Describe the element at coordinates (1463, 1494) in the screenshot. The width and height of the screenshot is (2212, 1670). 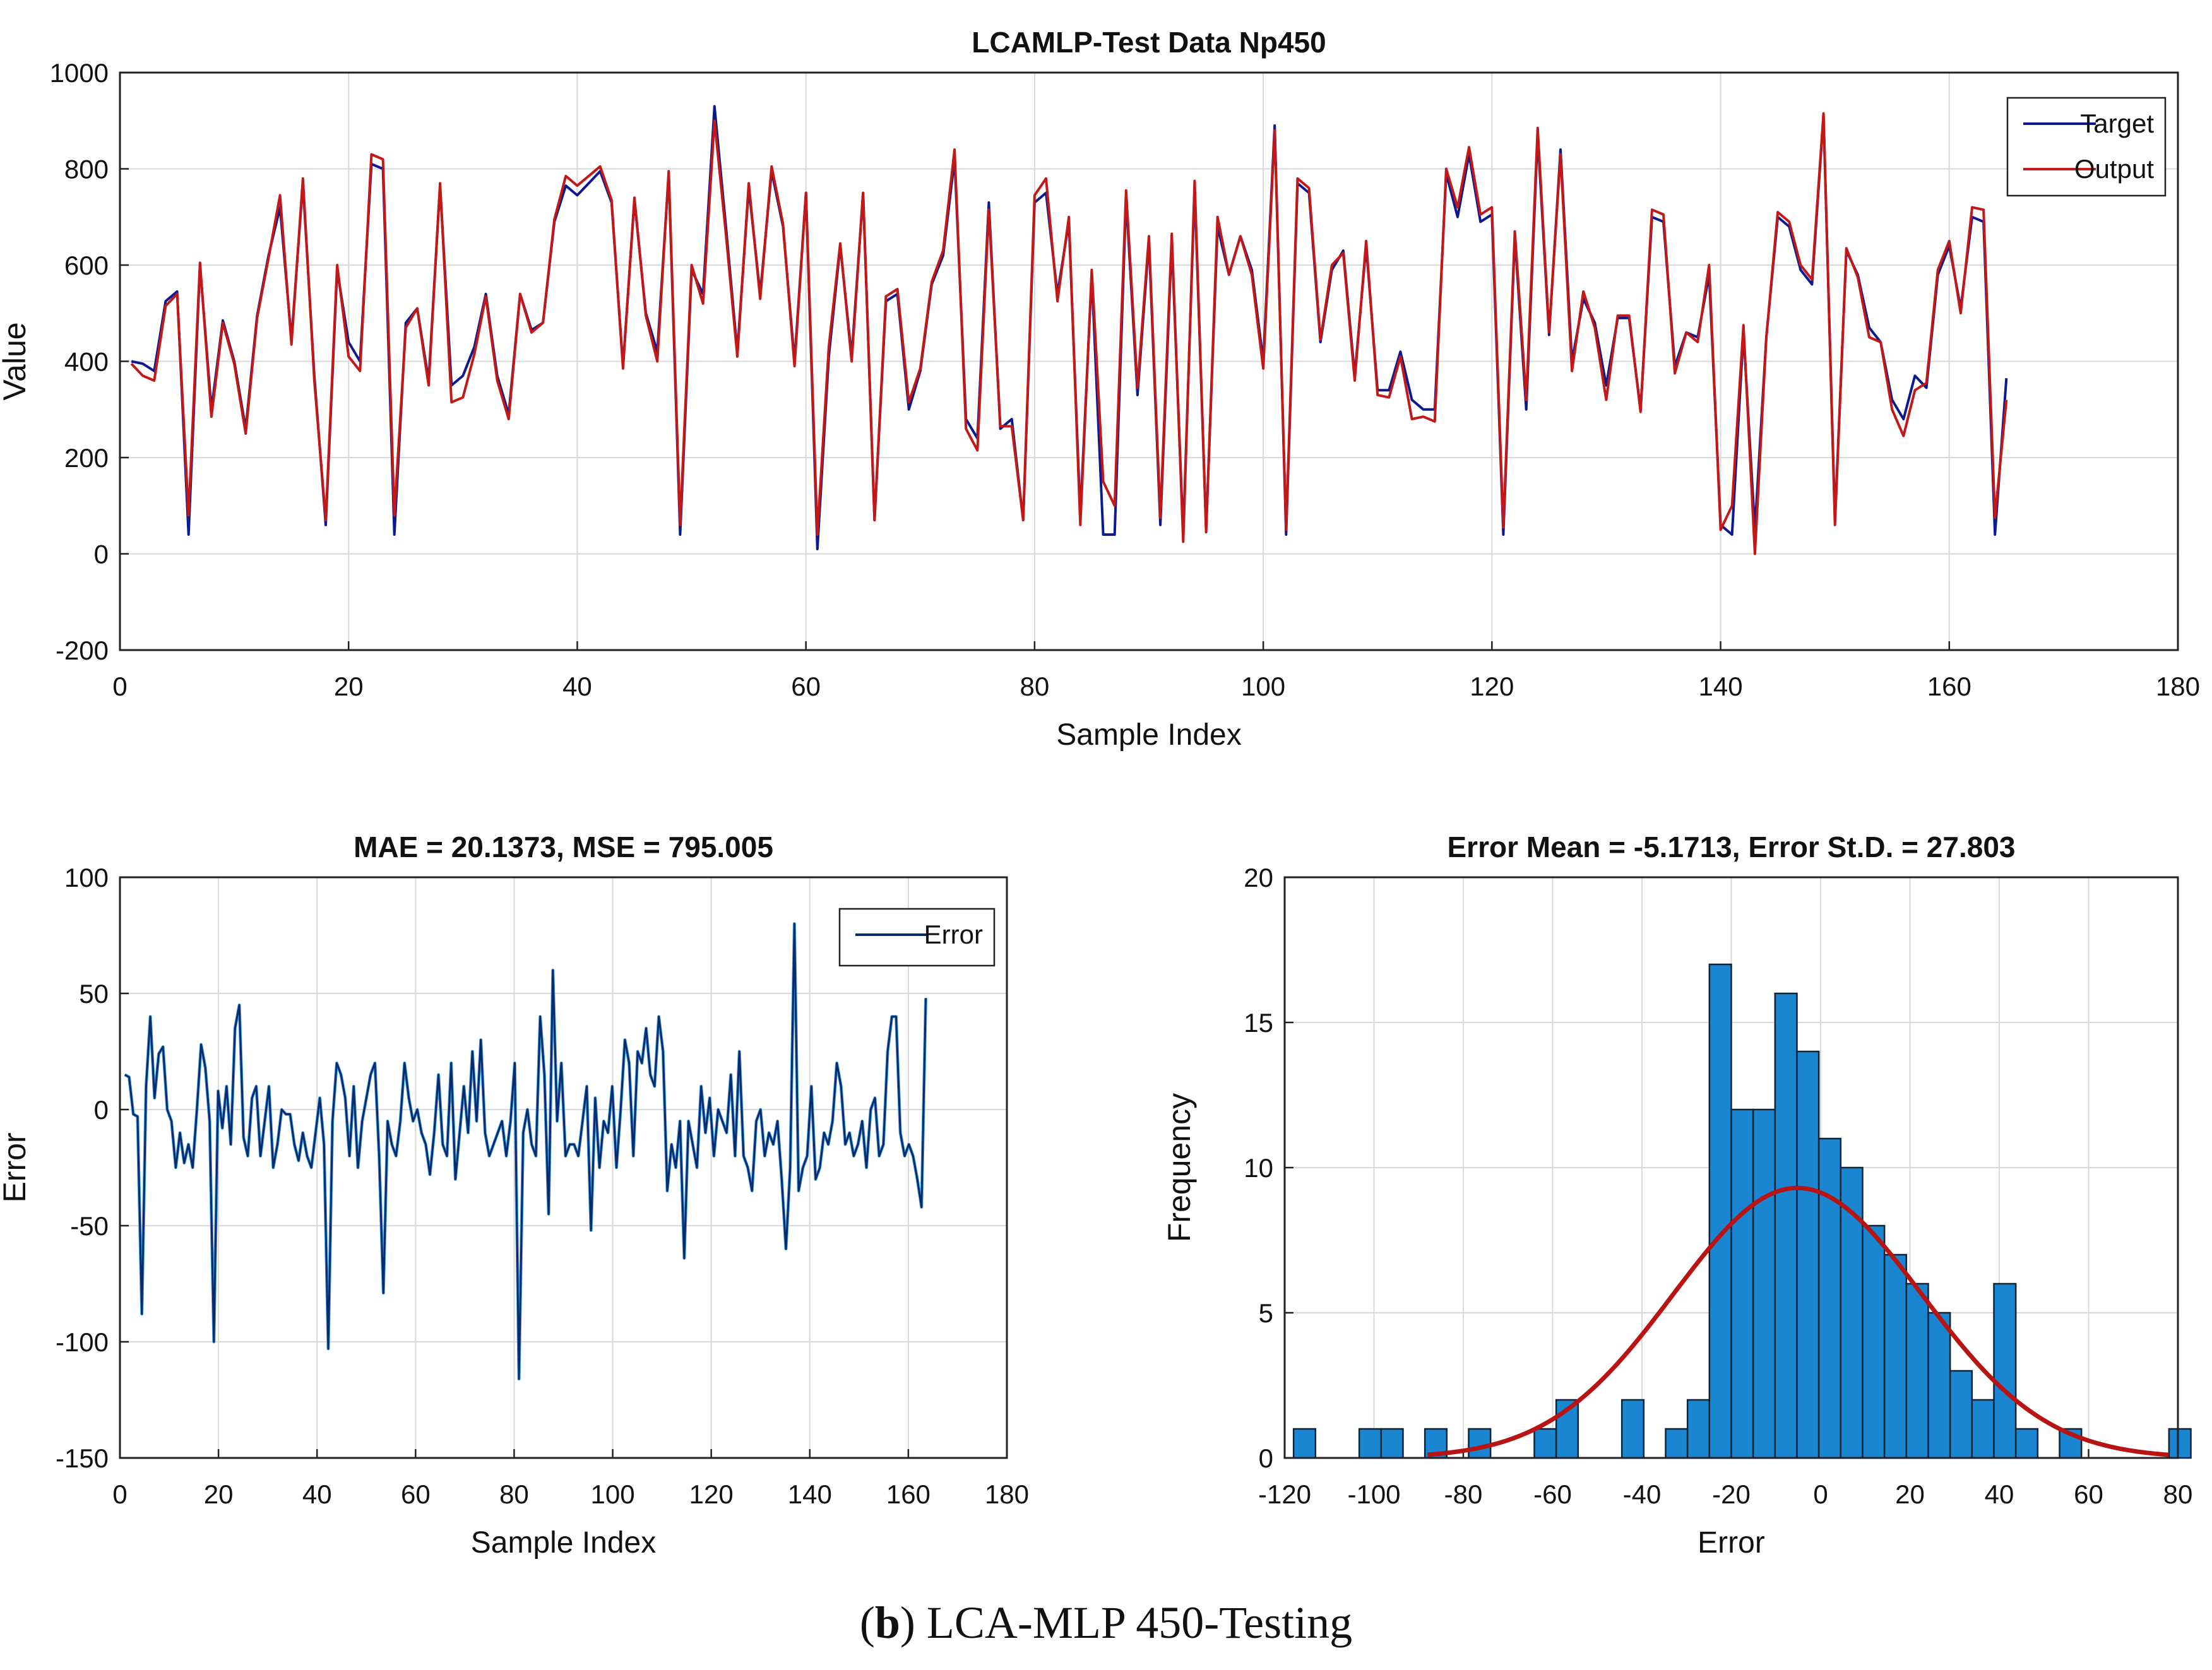
I see `hist-chart-xtick-label: -80` at that location.